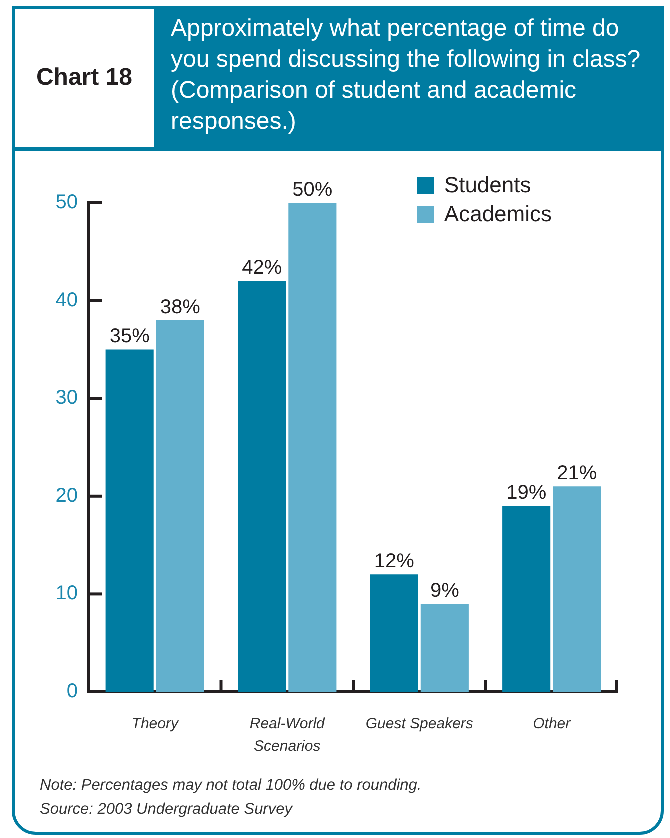 The image size is (670, 838). Describe the element at coordinates (526, 493) in the screenshot. I see `data-label: 19%` at that location.